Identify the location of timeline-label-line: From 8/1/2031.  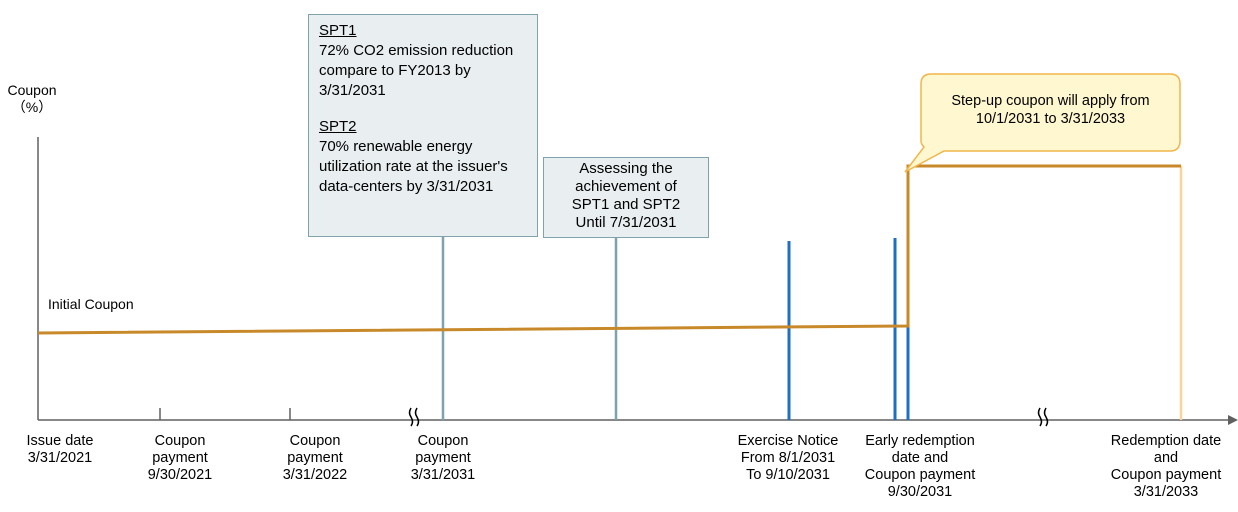
(788, 458).